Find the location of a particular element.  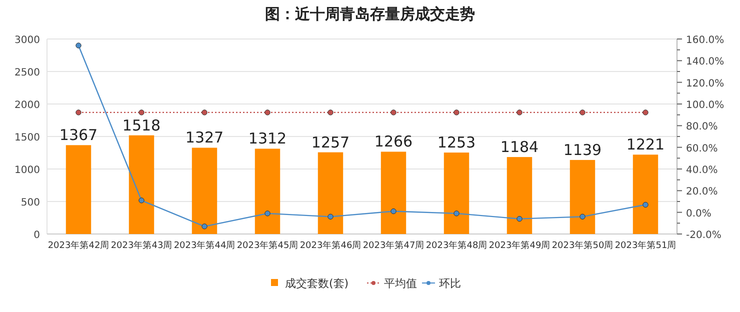

data-label: 1184 is located at coordinates (519, 147).